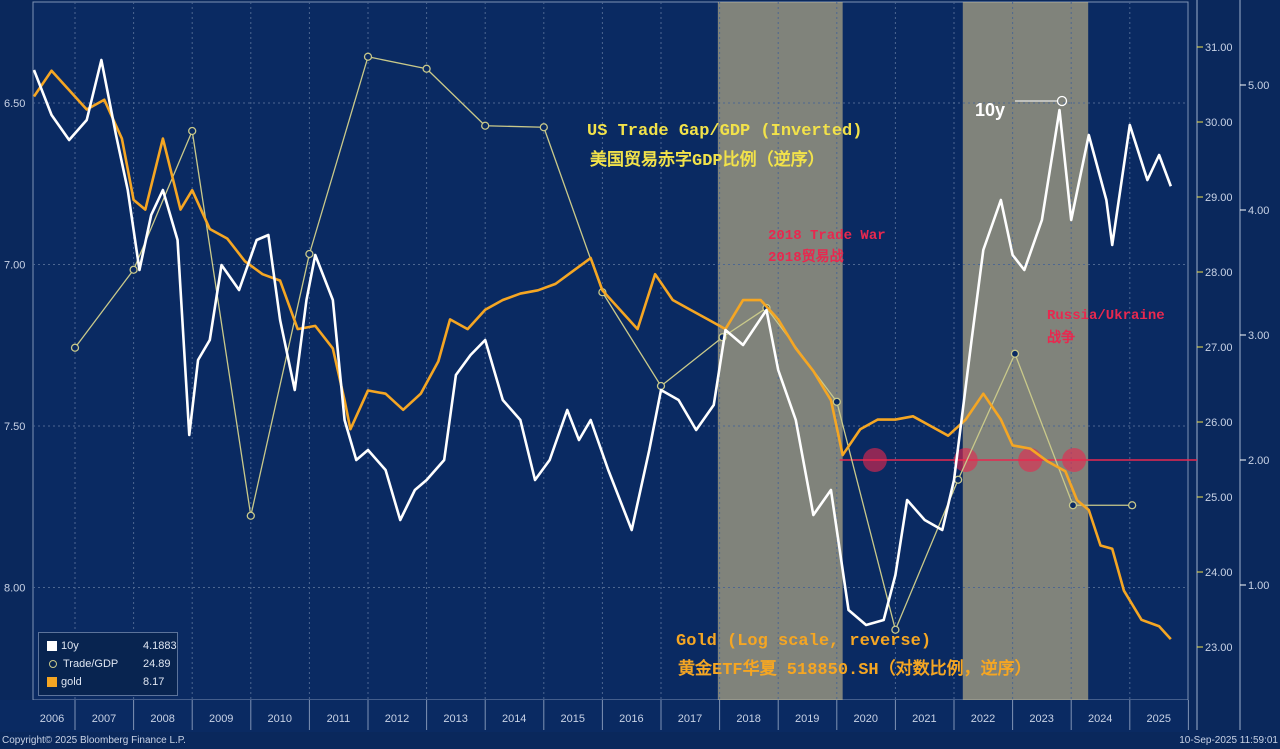 Image resolution: width=1280 pixels, height=749 pixels. Describe the element at coordinates (1041, 719) in the screenshot. I see `x-tick-label: 2023` at that location.